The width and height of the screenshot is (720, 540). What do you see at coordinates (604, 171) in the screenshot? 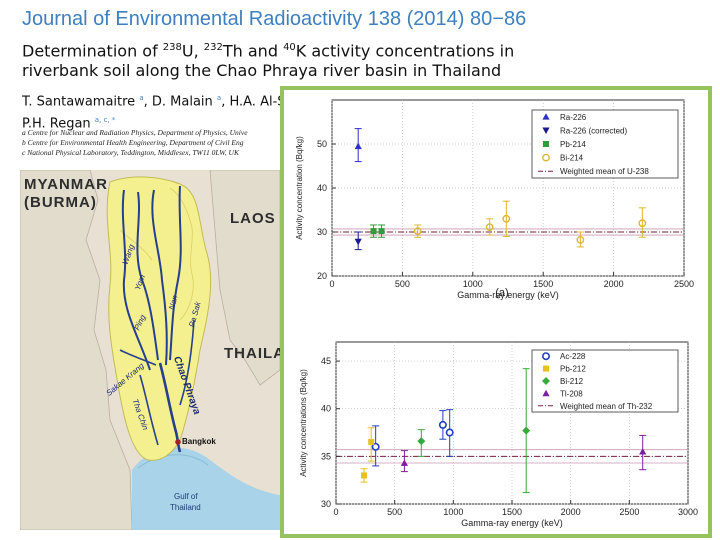
I see `legend-entry: Weighted mean of U-238` at bounding box center [604, 171].